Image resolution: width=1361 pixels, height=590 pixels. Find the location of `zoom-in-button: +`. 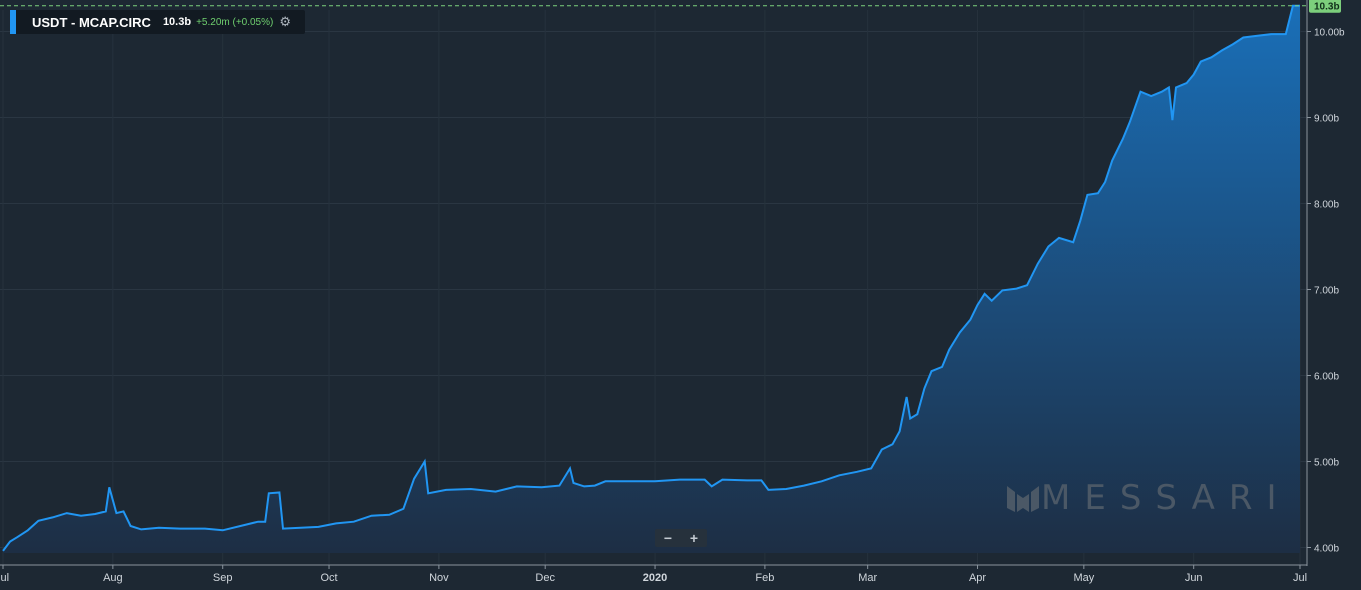

zoom-in-button: + is located at coordinates (694, 538).